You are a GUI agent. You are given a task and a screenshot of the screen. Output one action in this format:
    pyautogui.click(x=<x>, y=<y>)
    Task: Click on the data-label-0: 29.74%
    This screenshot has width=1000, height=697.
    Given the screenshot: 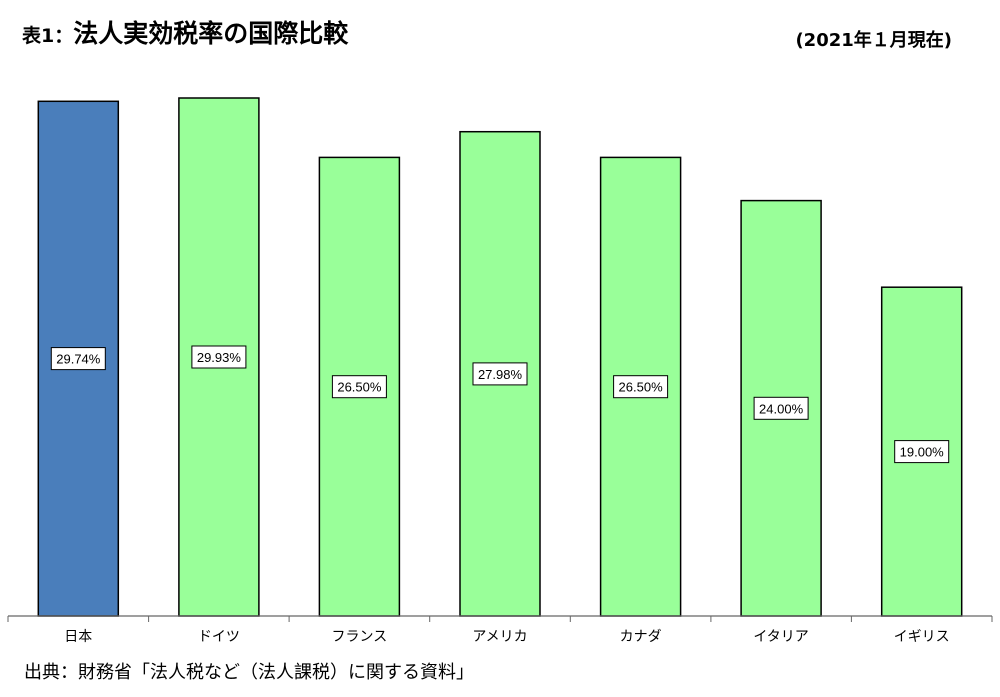 What is the action you would take?
    pyautogui.click(x=78, y=359)
    